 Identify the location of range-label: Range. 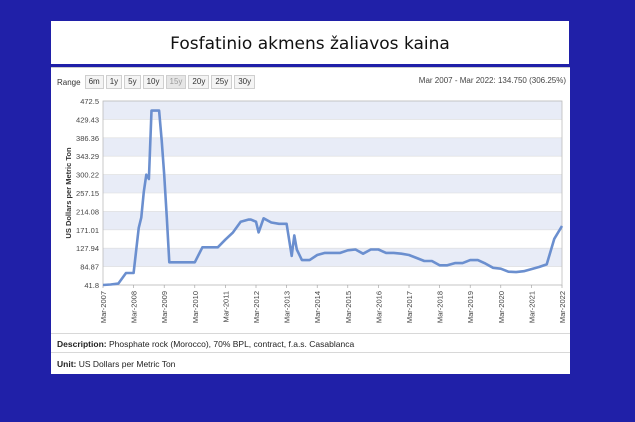
(69, 82).